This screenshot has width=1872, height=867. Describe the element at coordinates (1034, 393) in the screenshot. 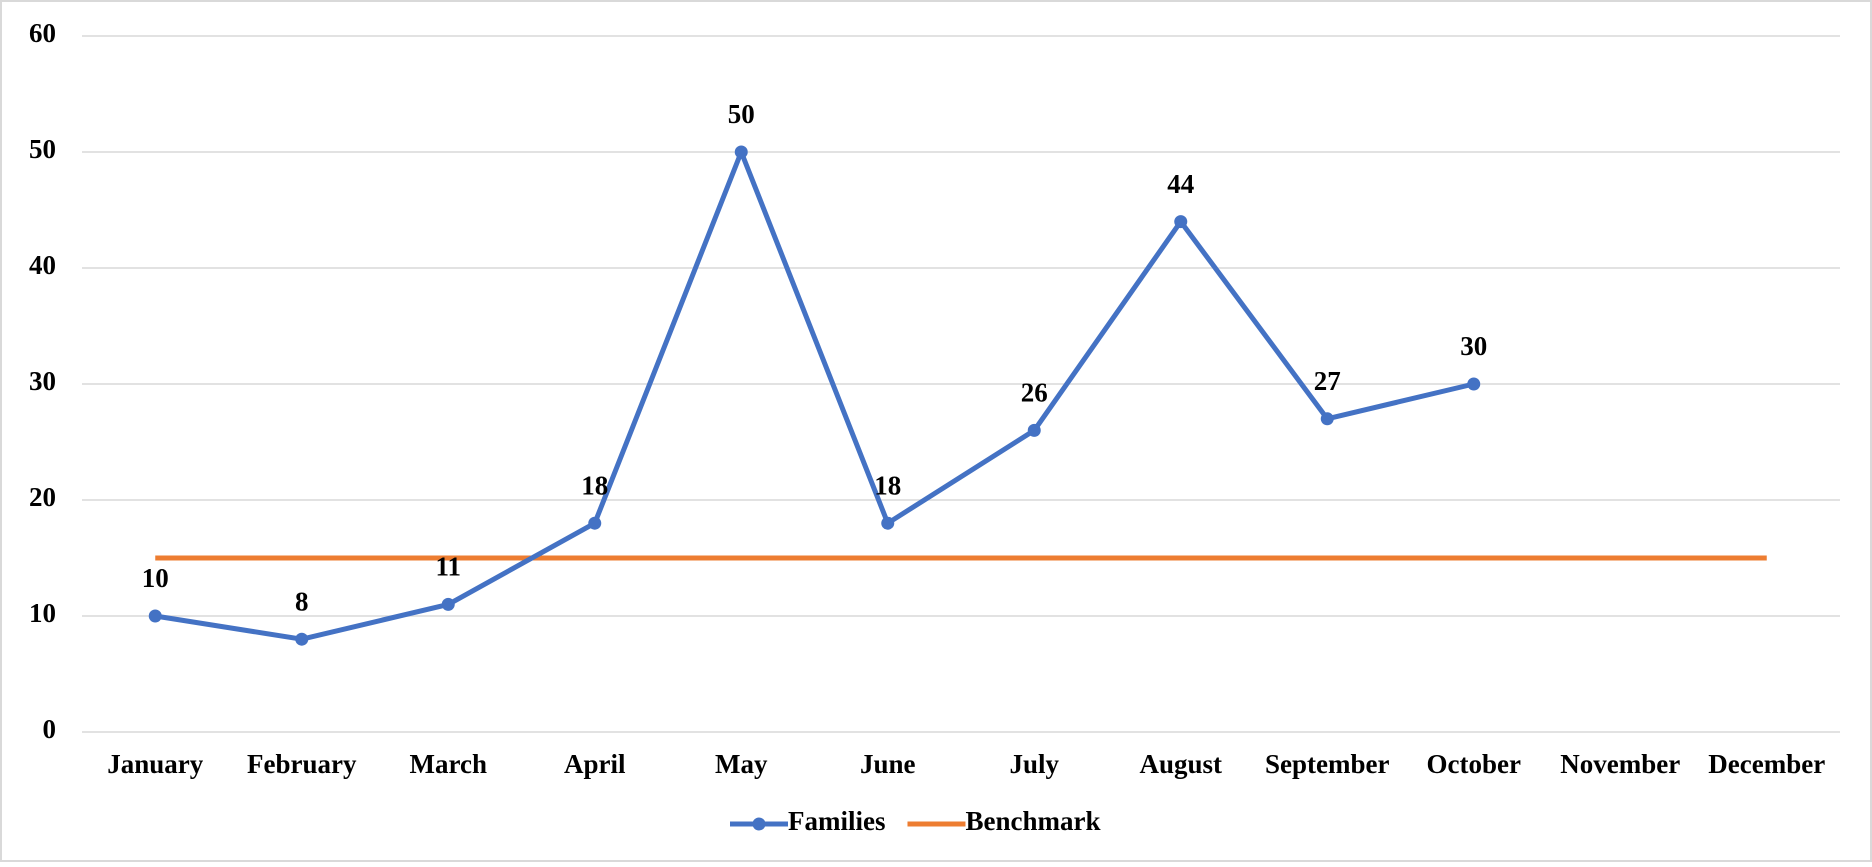

I see `data-label: 26` at that location.